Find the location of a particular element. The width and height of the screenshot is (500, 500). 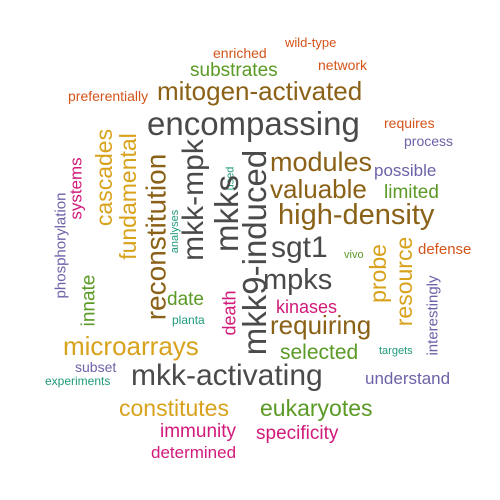

word-defense: defense is located at coordinates (445, 249).